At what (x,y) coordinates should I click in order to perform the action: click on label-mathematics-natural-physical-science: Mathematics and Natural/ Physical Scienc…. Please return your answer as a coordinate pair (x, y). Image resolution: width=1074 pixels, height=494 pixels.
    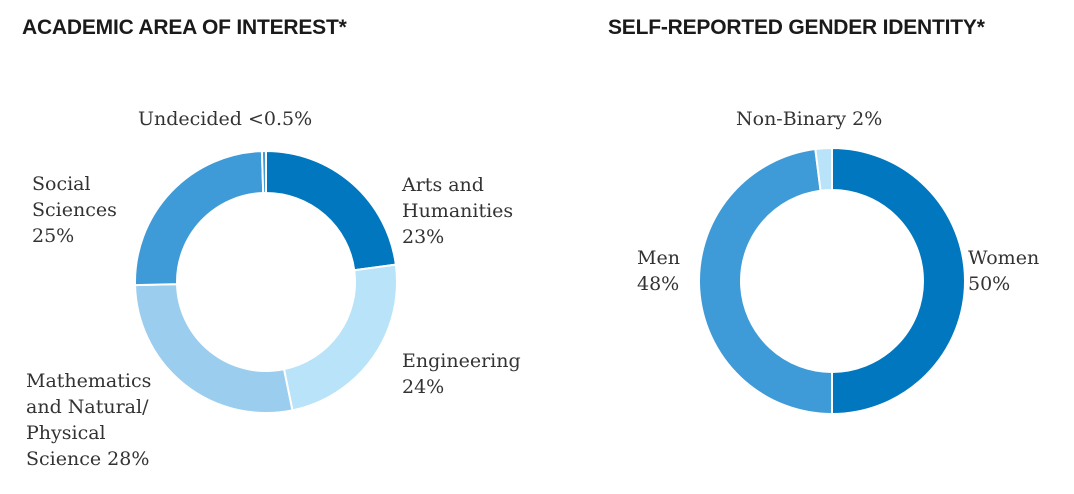
    Looking at the image, I should click on (89, 420).